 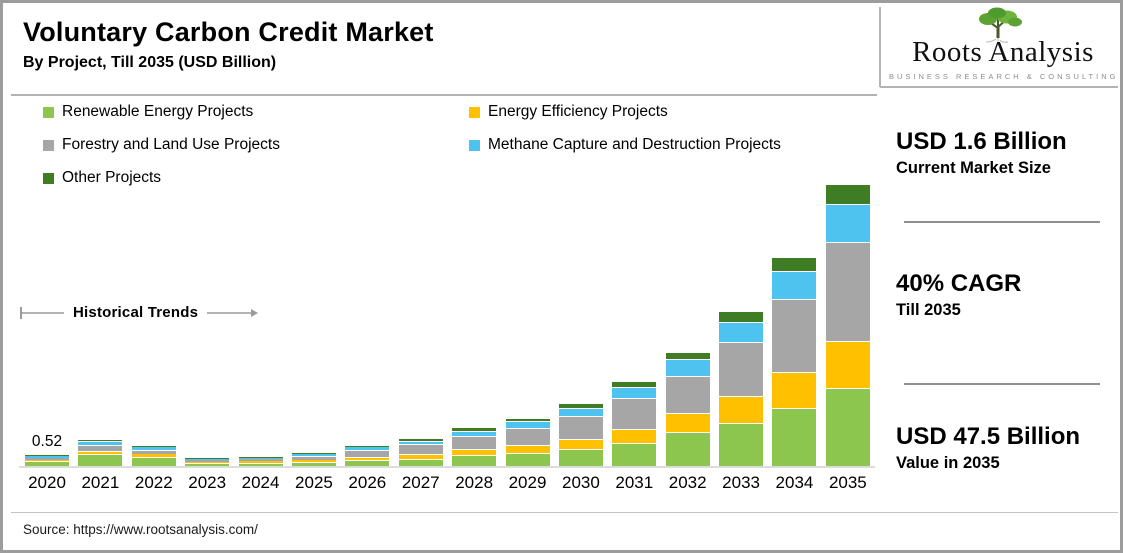 I want to click on bar-value-label: 0.52, so click(x=47, y=442).